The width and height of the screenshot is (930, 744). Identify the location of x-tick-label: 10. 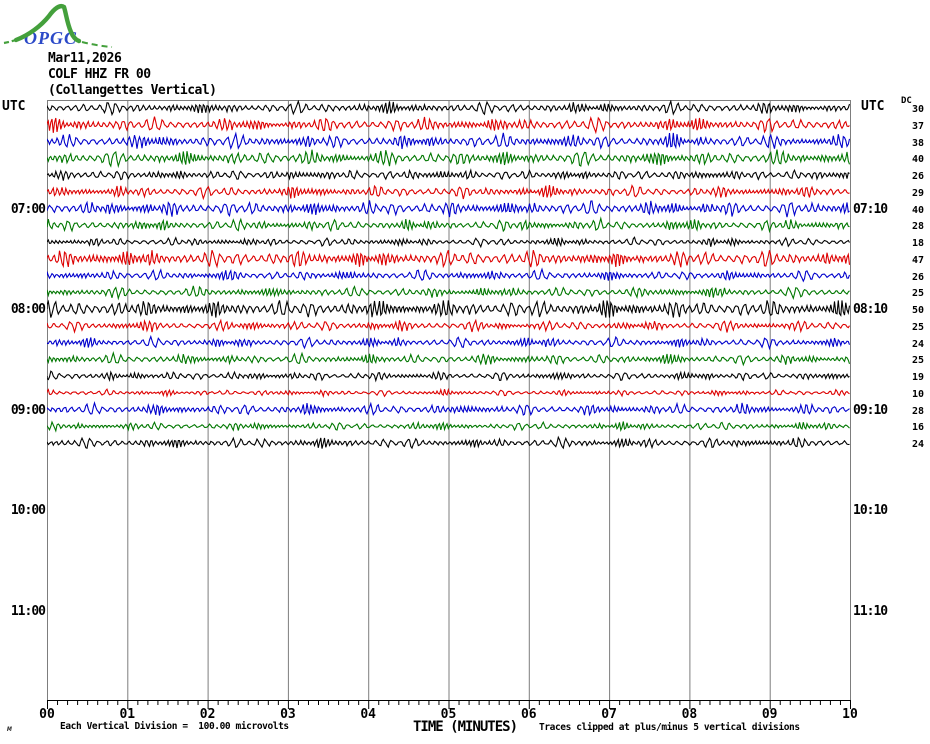
(850, 714).